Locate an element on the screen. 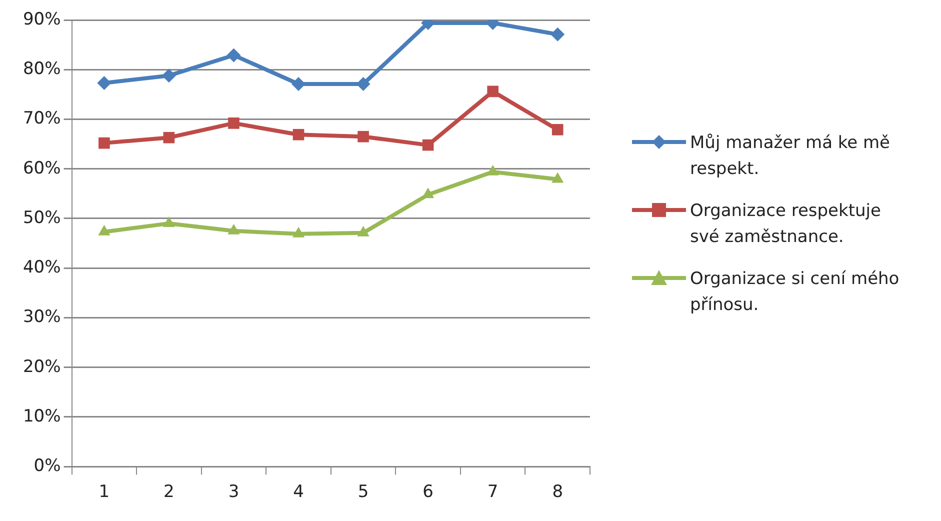  y-tick-label: 0% is located at coordinates (47, 466).